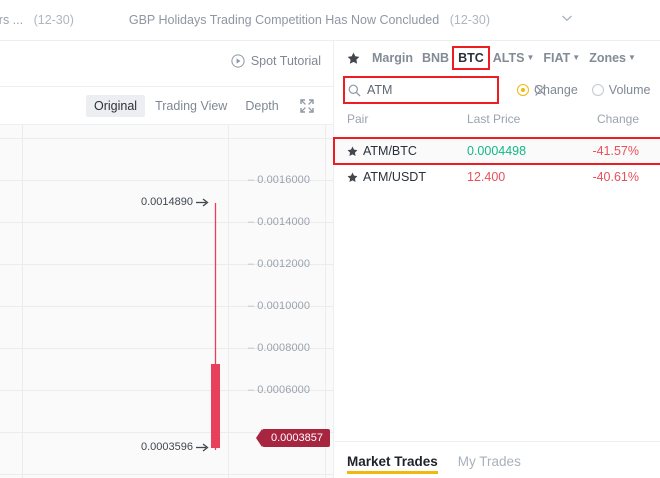  I want to click on chart-header: Spot Tutorial, so click(166, 64).